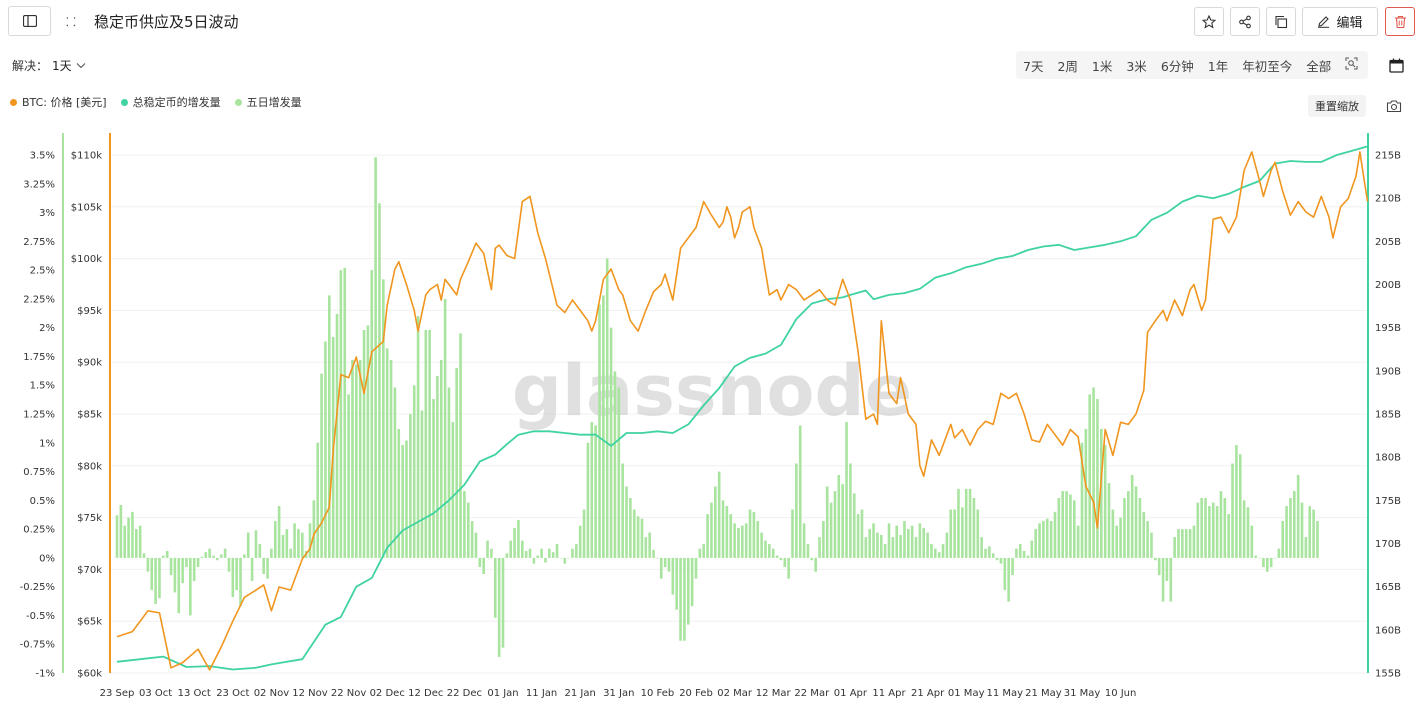 This screenshot has width=1420, height=703. What do you see at coordinates (349, 693) in the screenshot?
I see `x-tick-label: 22 Nov` at bounding box center [349, 693].